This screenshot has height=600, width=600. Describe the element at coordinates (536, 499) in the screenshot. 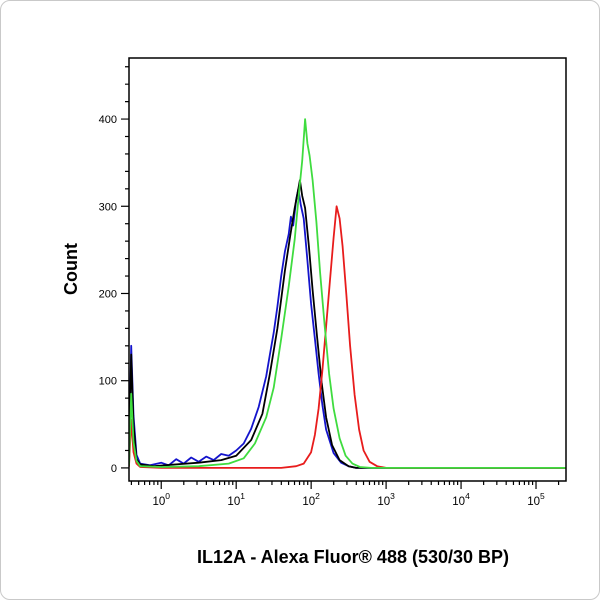

I see `x-tick-label: 10⁵` at that location.